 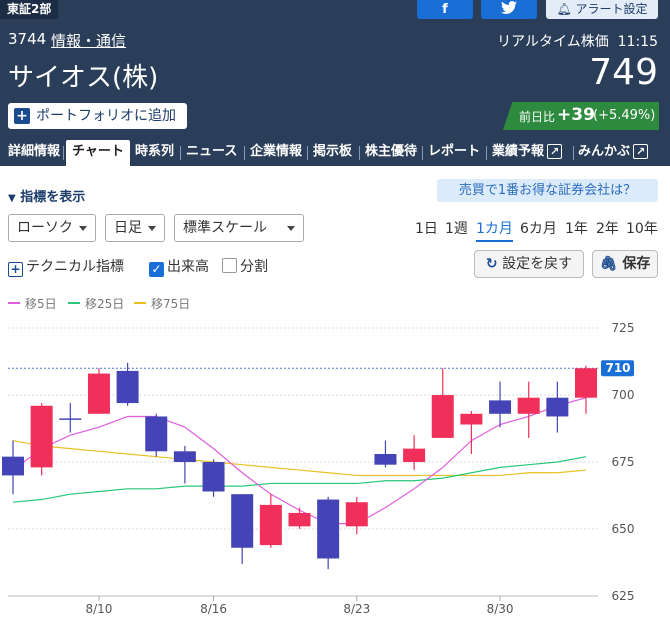 What do you see at coordinates (225, 228) in the screenshot?
I see `scale-value: 標準スケール` at bounding box center [225, 228].